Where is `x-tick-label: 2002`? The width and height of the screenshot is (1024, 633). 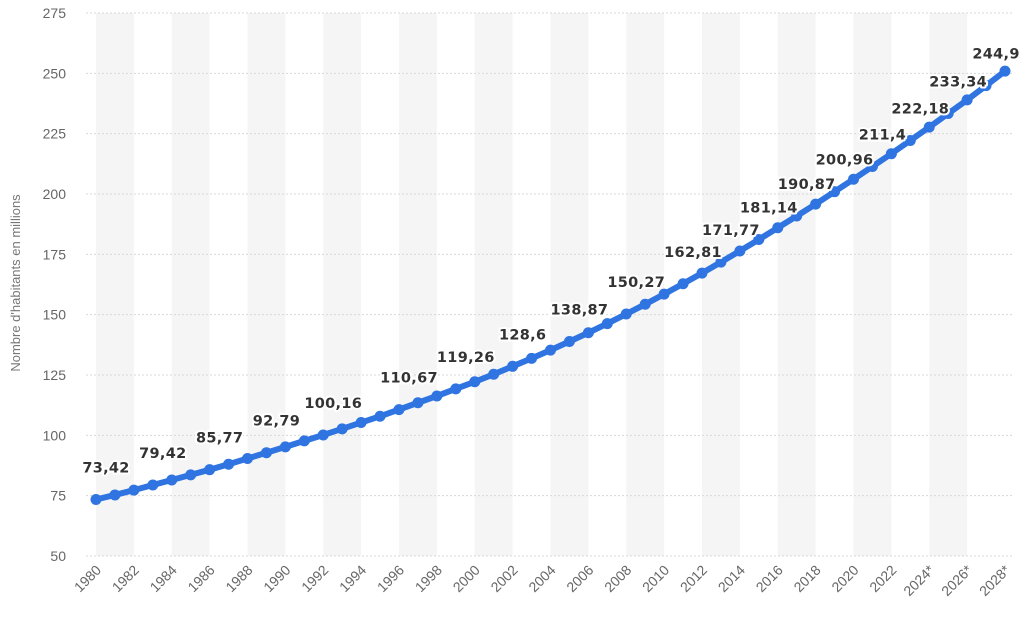 x-tick-label: 2002 is located at coordinates (503, 578).